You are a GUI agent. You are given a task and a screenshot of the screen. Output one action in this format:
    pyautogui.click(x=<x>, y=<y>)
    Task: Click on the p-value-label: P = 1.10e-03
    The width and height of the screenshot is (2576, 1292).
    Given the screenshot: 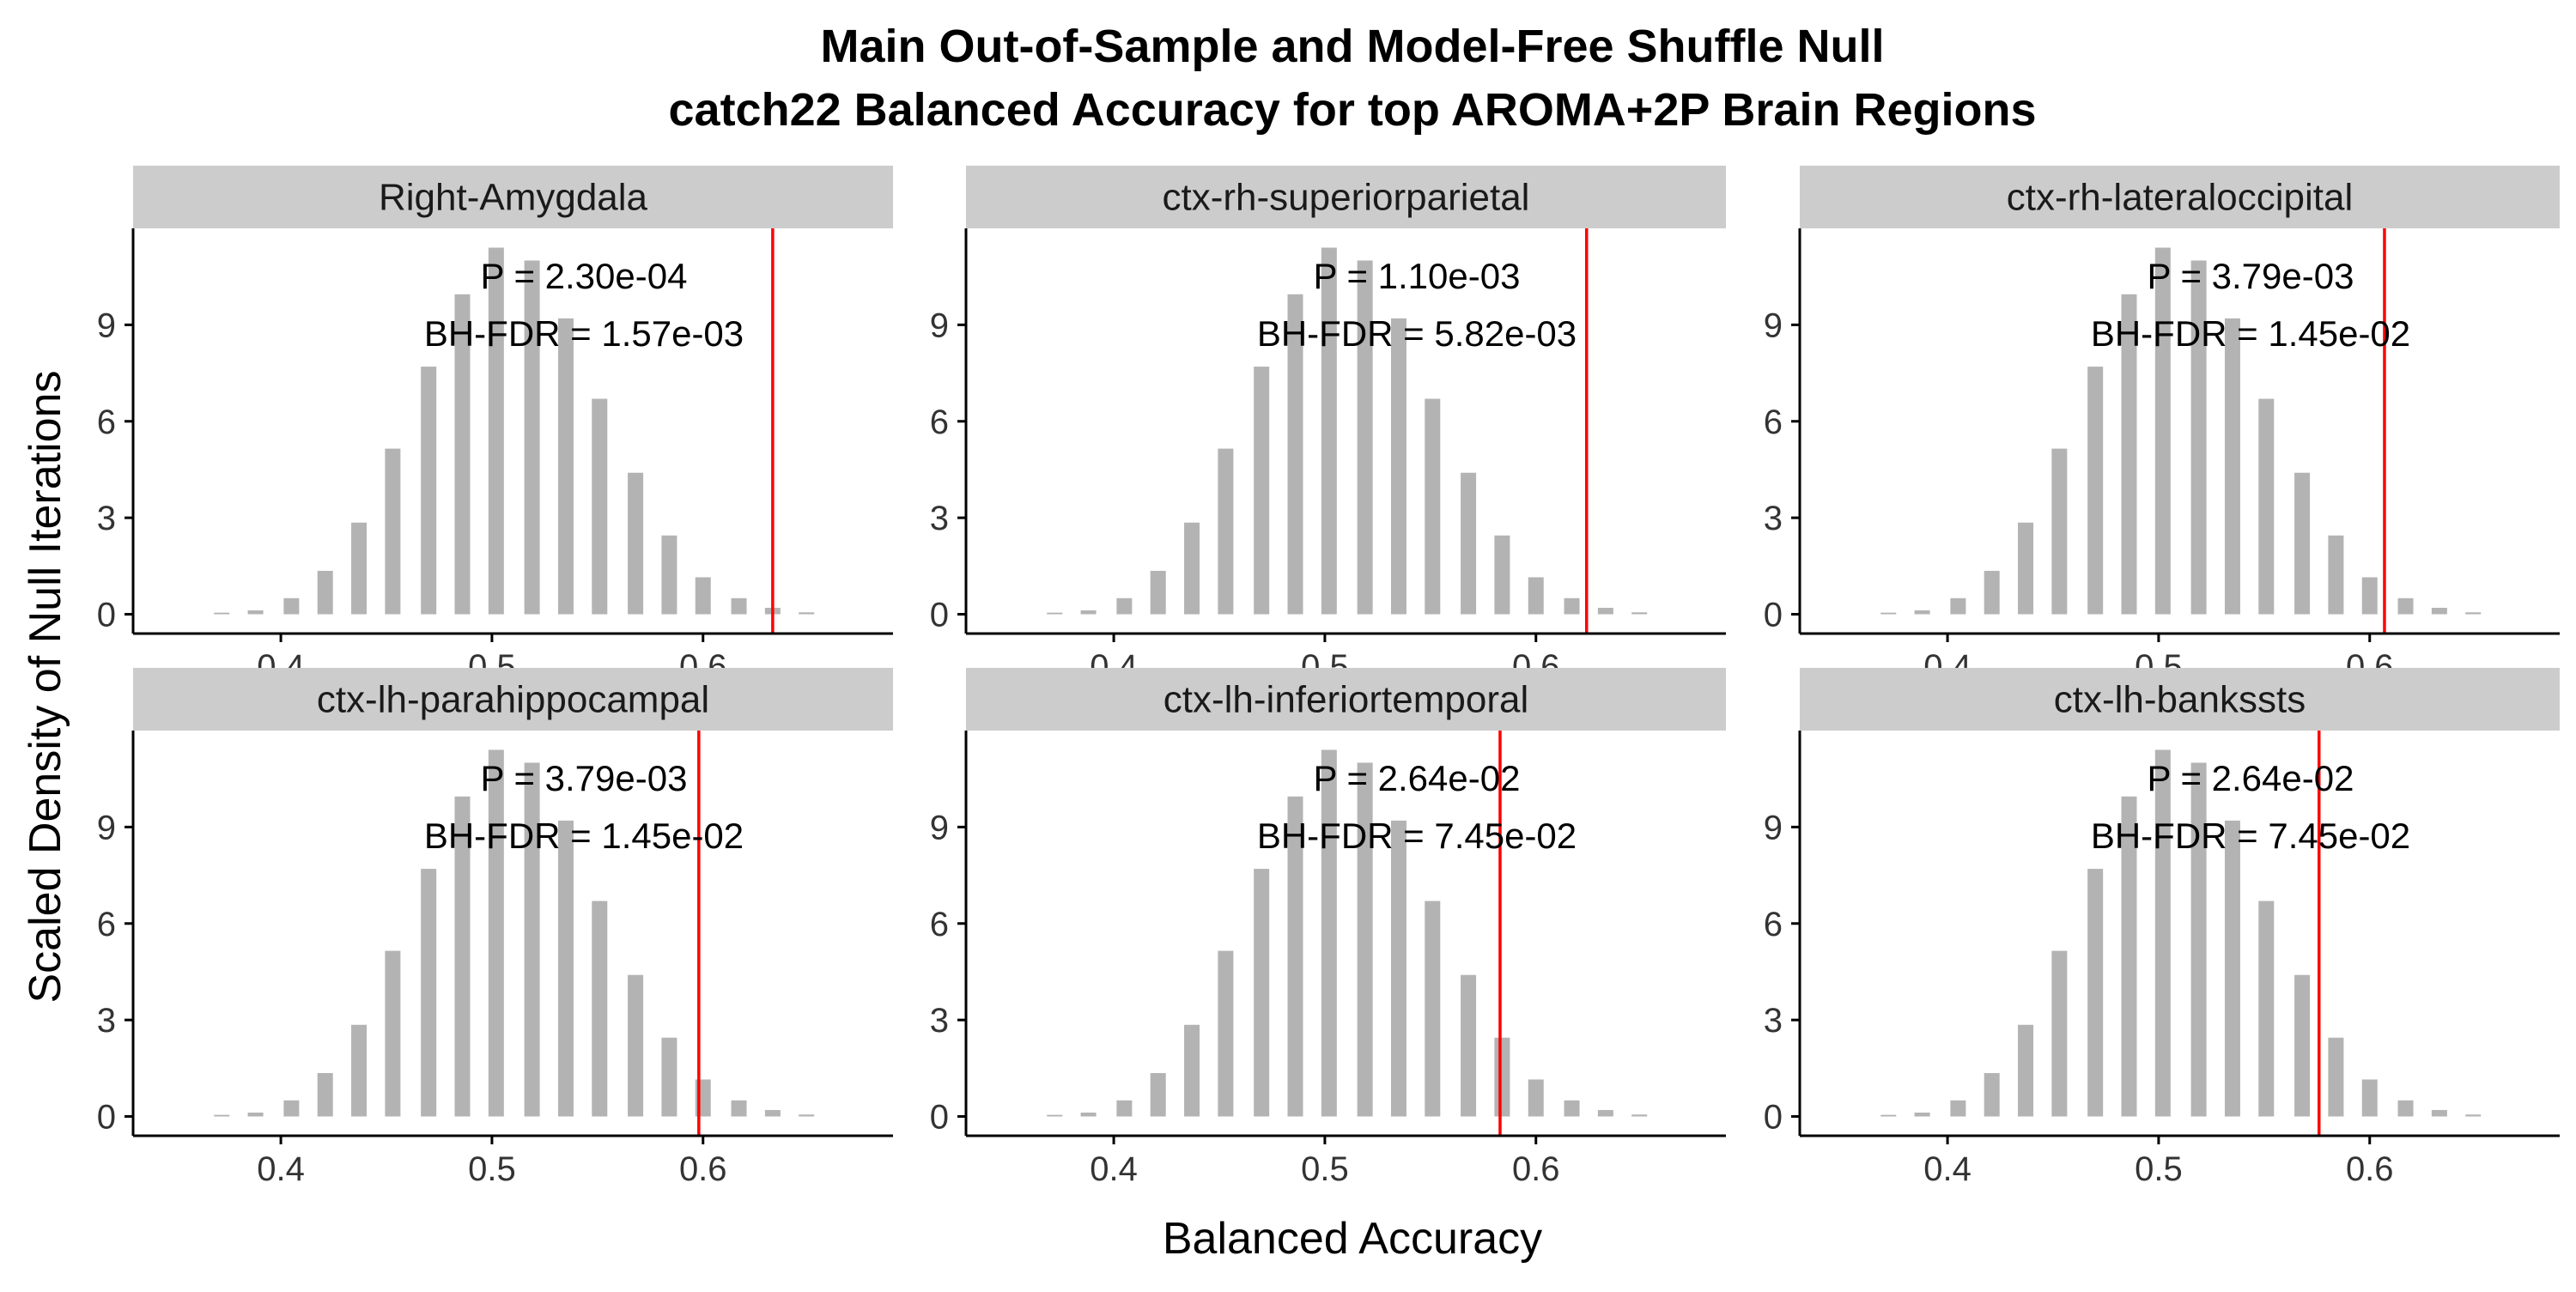 What is the action you would take?
    pyautogui.click(x=1418, y=276)
    